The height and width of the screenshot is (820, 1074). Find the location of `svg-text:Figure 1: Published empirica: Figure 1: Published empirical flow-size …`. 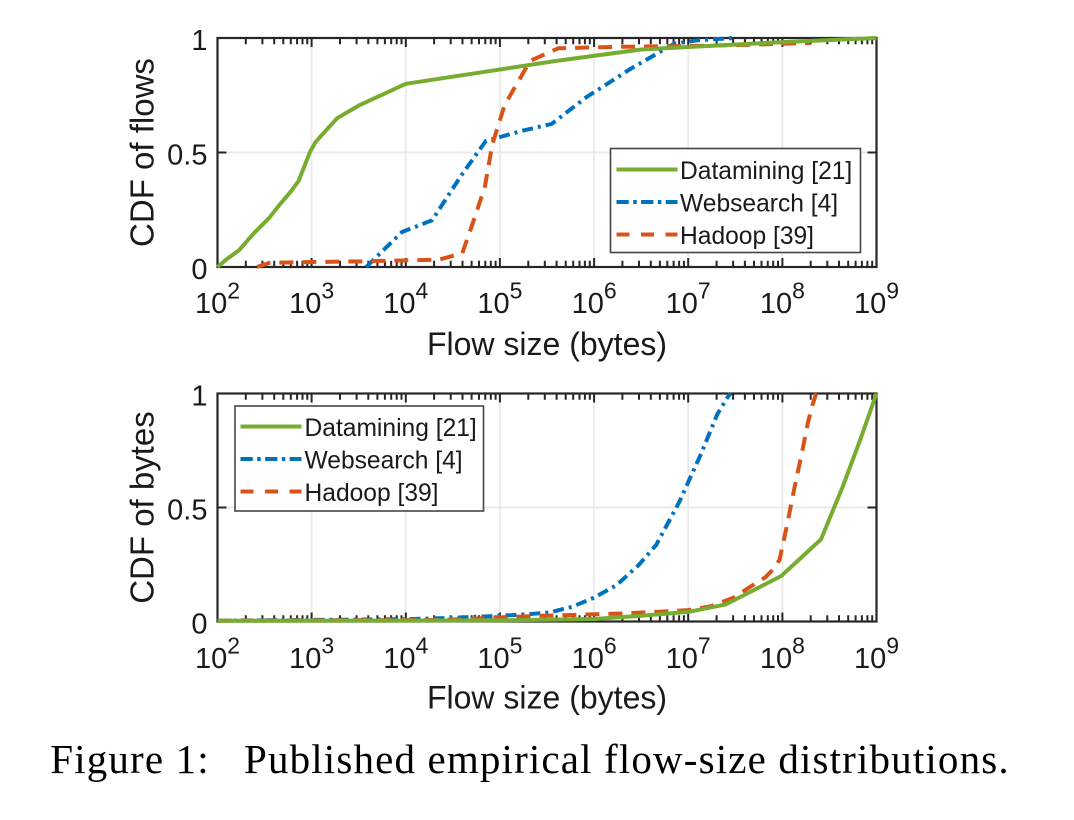

svg-text:Figure 1: Published empirica: Figure 1: Published empirical flow-size … is located at coordinates (529, 759).